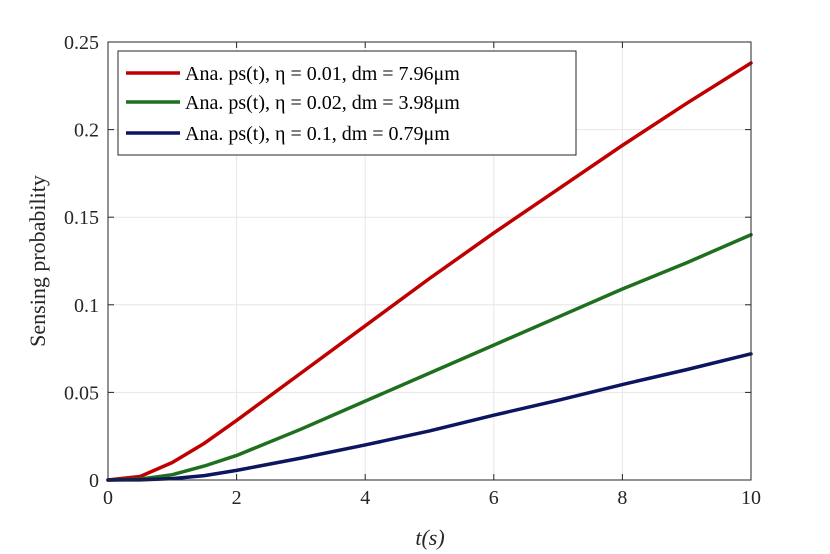 Image resolution: width=830 pixels, height=554 pixels. Describe the element at coordinates (494, 498) in the screenshot. I see `x-tick-label: 6` at that location.